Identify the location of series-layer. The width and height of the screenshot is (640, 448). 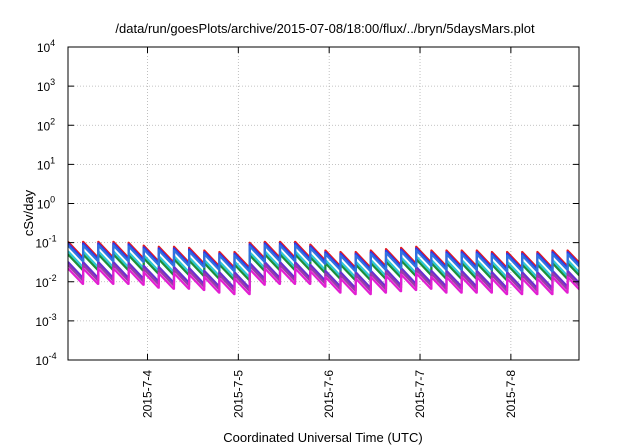
(323, 268).